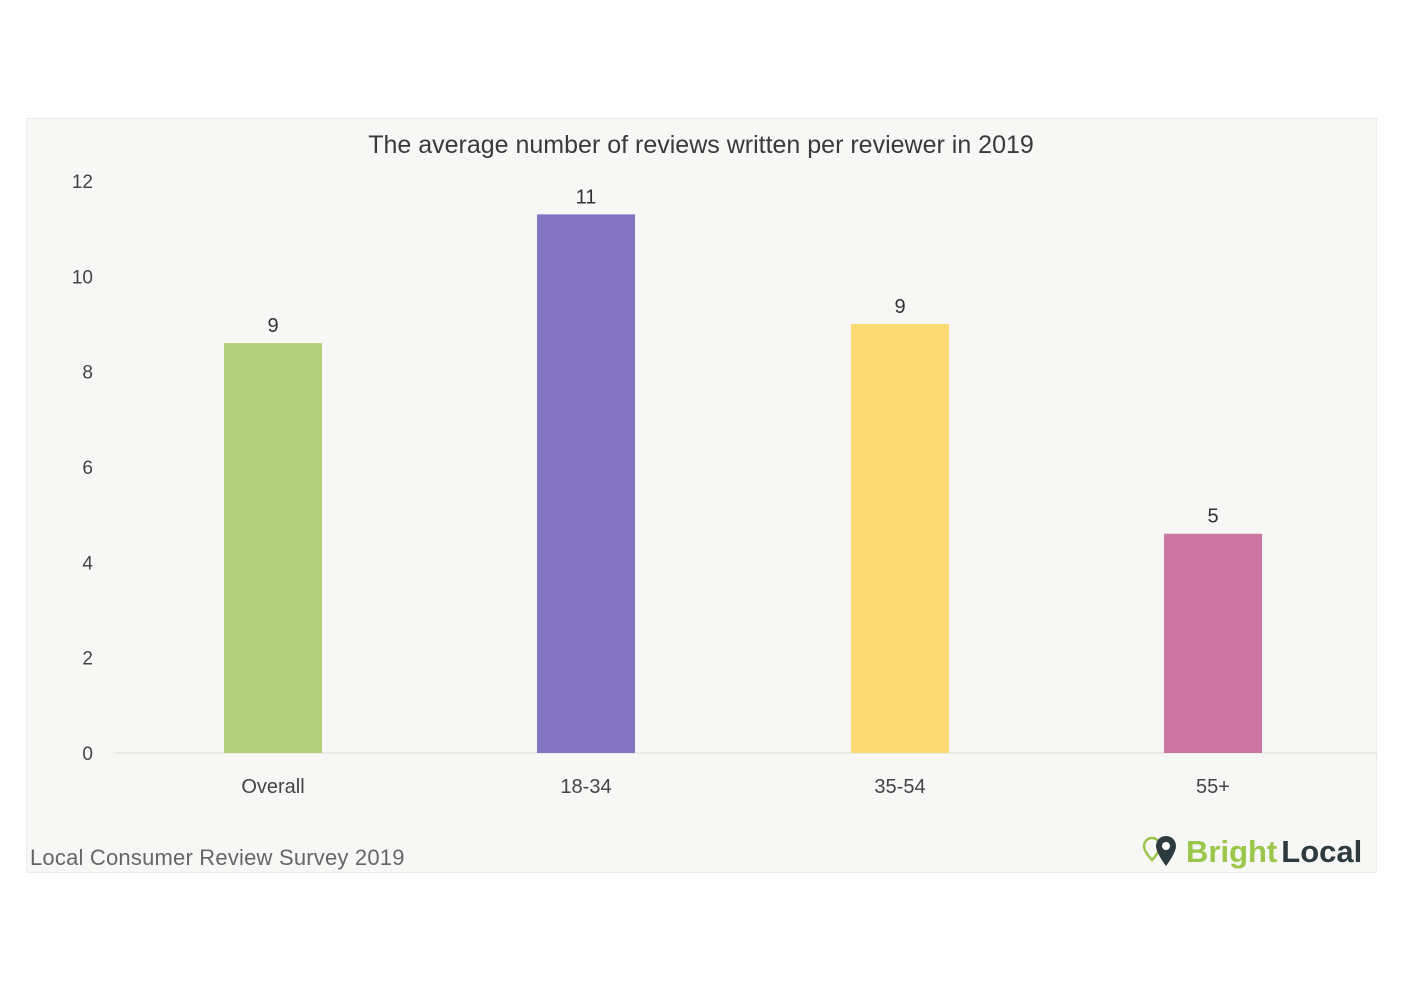 This screenshot has width=1403, height=992. I want to click on y-tick-label: 8, so click(87, 373).